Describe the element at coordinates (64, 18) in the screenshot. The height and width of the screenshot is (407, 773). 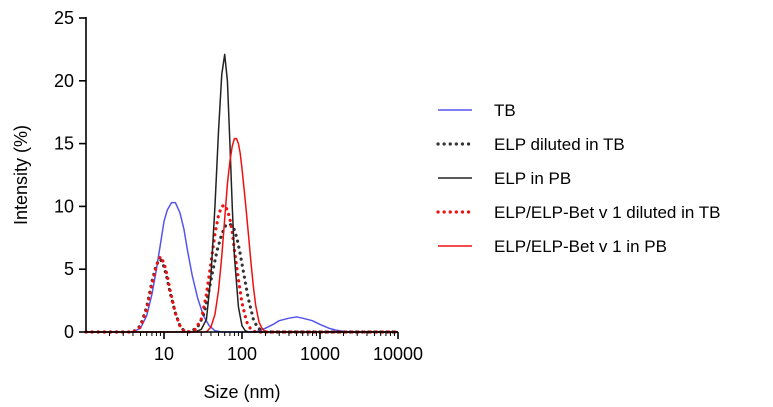
I see `y-tick-label: 25` at that location.